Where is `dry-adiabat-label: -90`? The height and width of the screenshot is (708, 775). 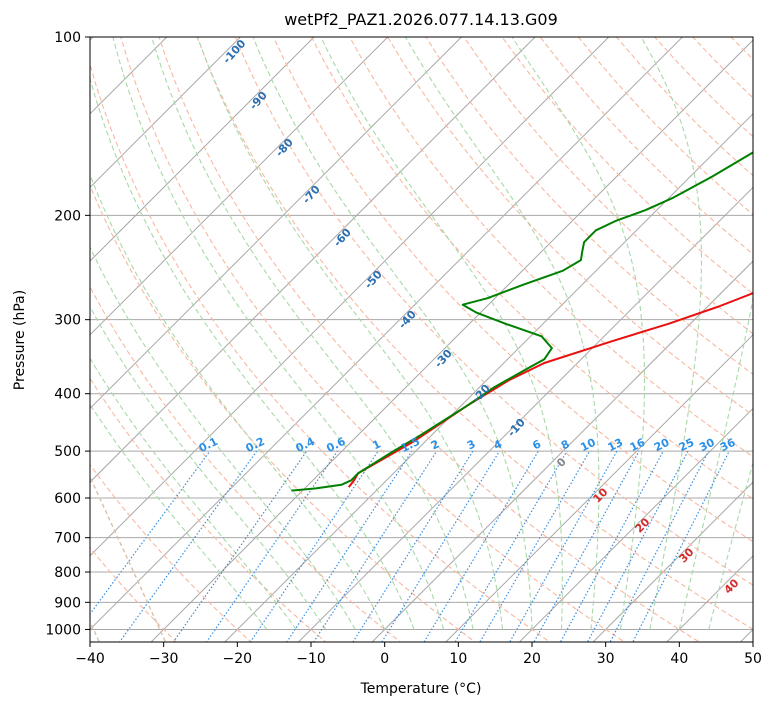 dry-adiabat-label: -90 is located at coordinates (258, 101).